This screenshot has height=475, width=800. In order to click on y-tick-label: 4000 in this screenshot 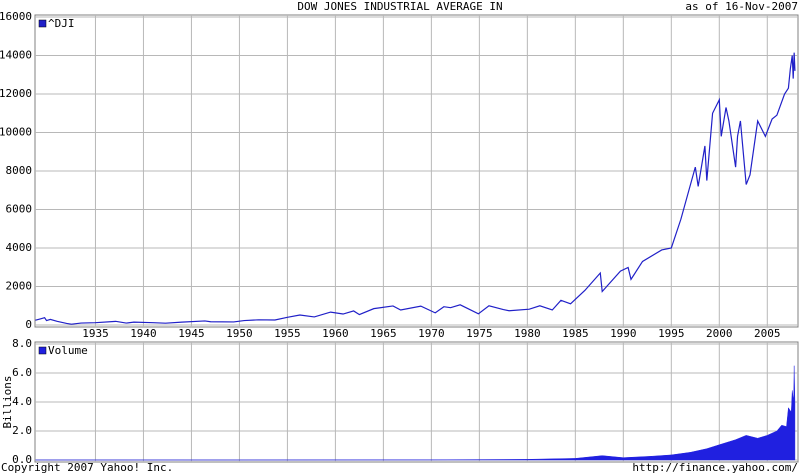, I will do `click(19, 247)`.